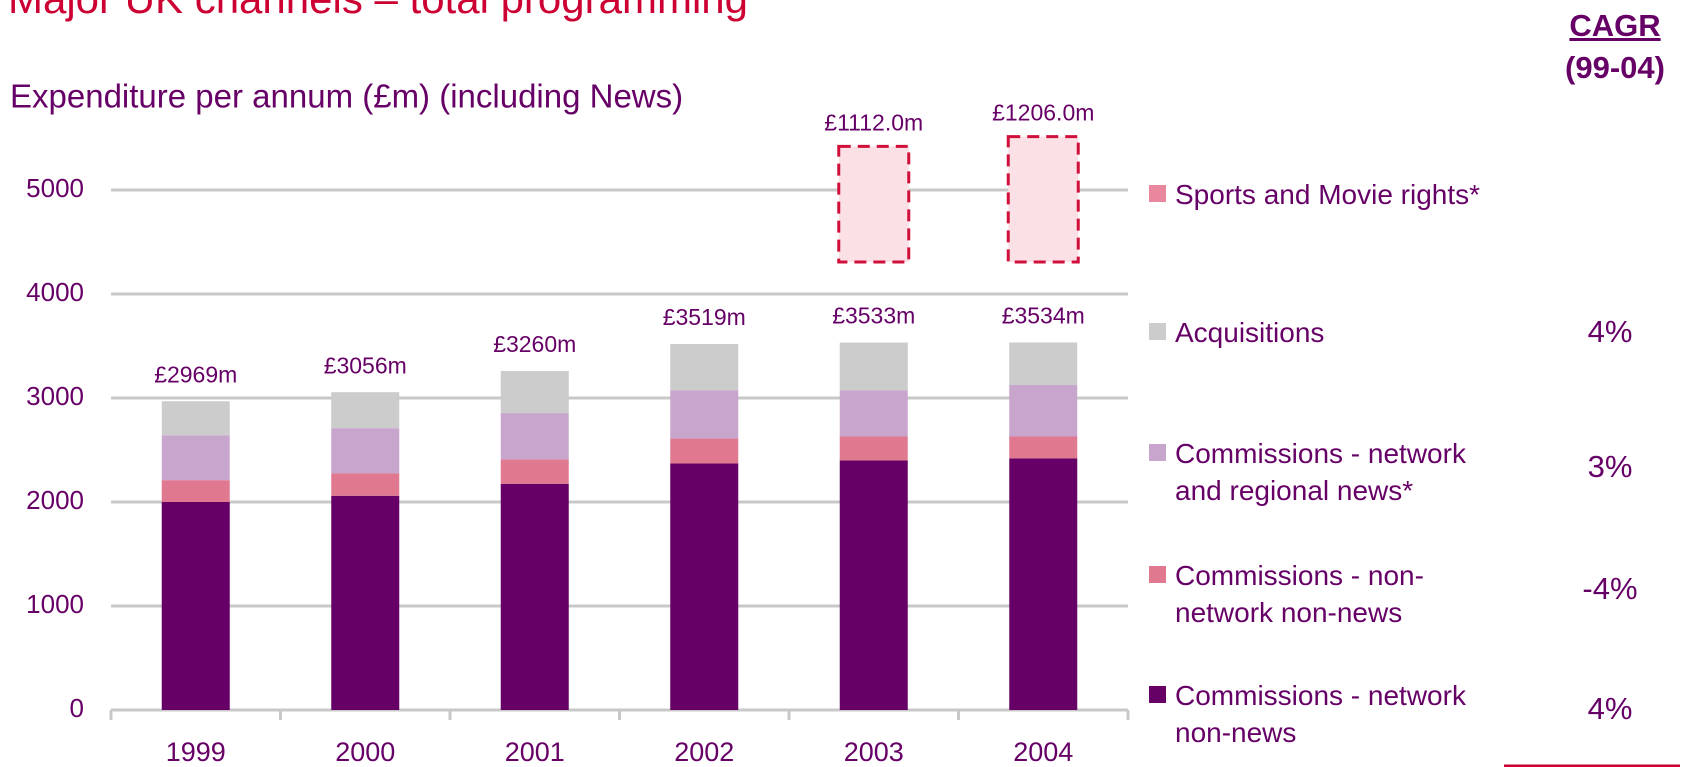 The width and height of the screenshot is (1687, 767). Describe the element at coordinates (1610, 466) in the screenshot. I see `cagr-value: 3%` at that location.